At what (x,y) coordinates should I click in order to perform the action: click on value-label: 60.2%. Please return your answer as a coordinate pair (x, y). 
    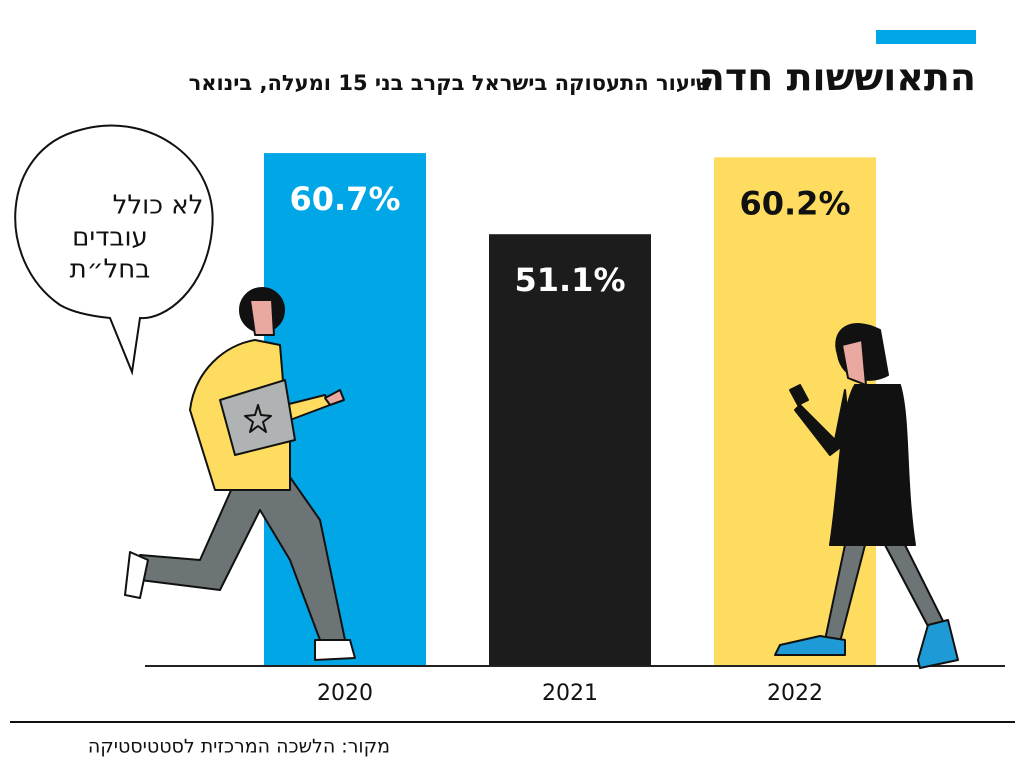
    Looking at the image, I should click on (794, 203).